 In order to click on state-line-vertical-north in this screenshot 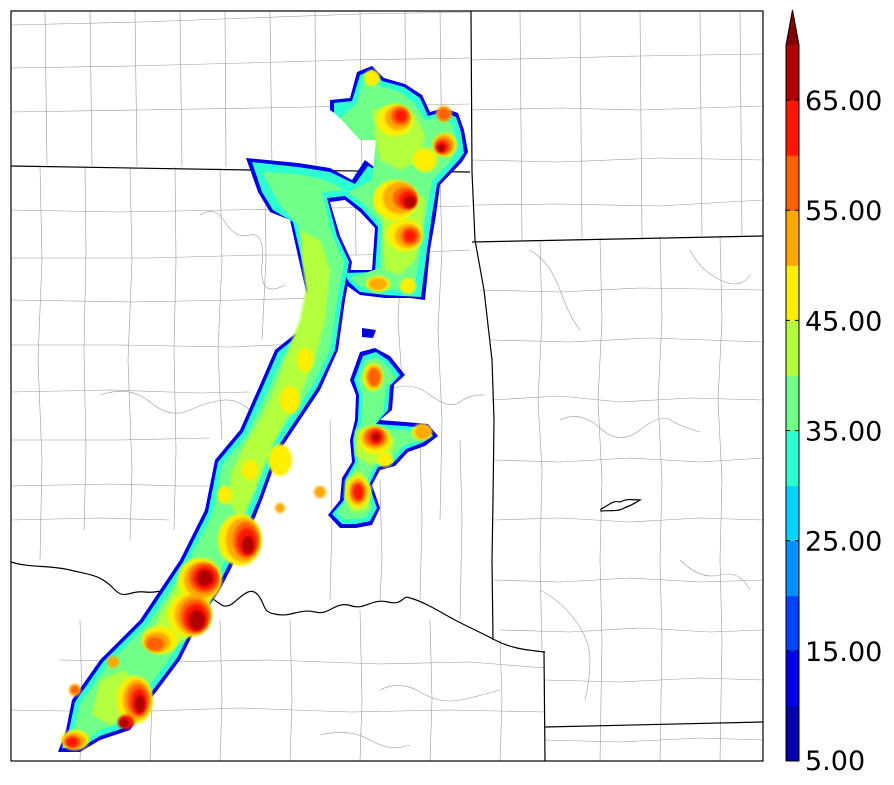, I will do `click(471, 92)`.